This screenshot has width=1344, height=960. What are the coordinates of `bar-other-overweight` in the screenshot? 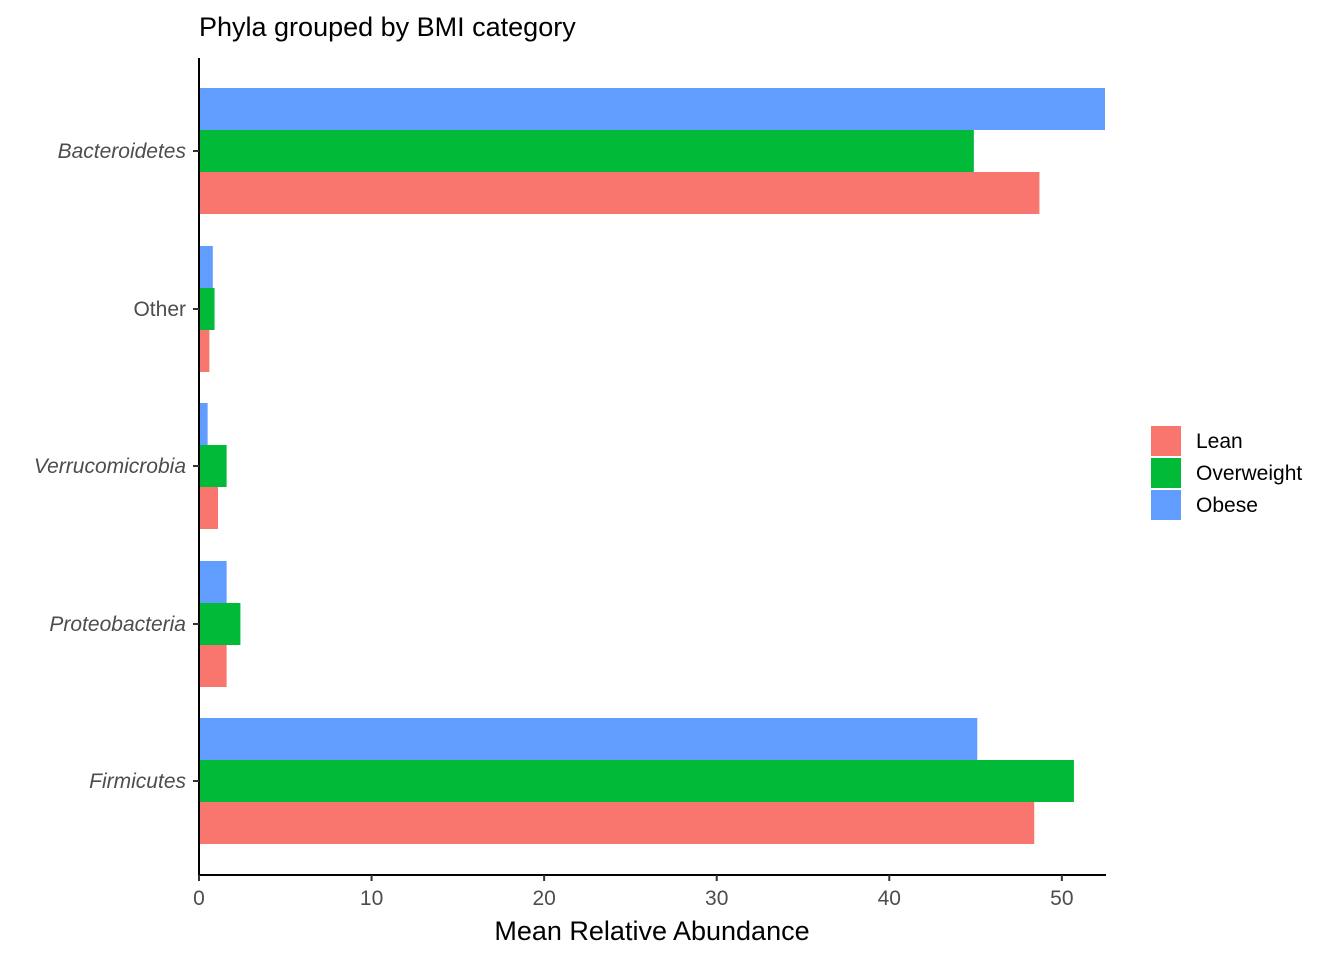 It's located at (207, 309).